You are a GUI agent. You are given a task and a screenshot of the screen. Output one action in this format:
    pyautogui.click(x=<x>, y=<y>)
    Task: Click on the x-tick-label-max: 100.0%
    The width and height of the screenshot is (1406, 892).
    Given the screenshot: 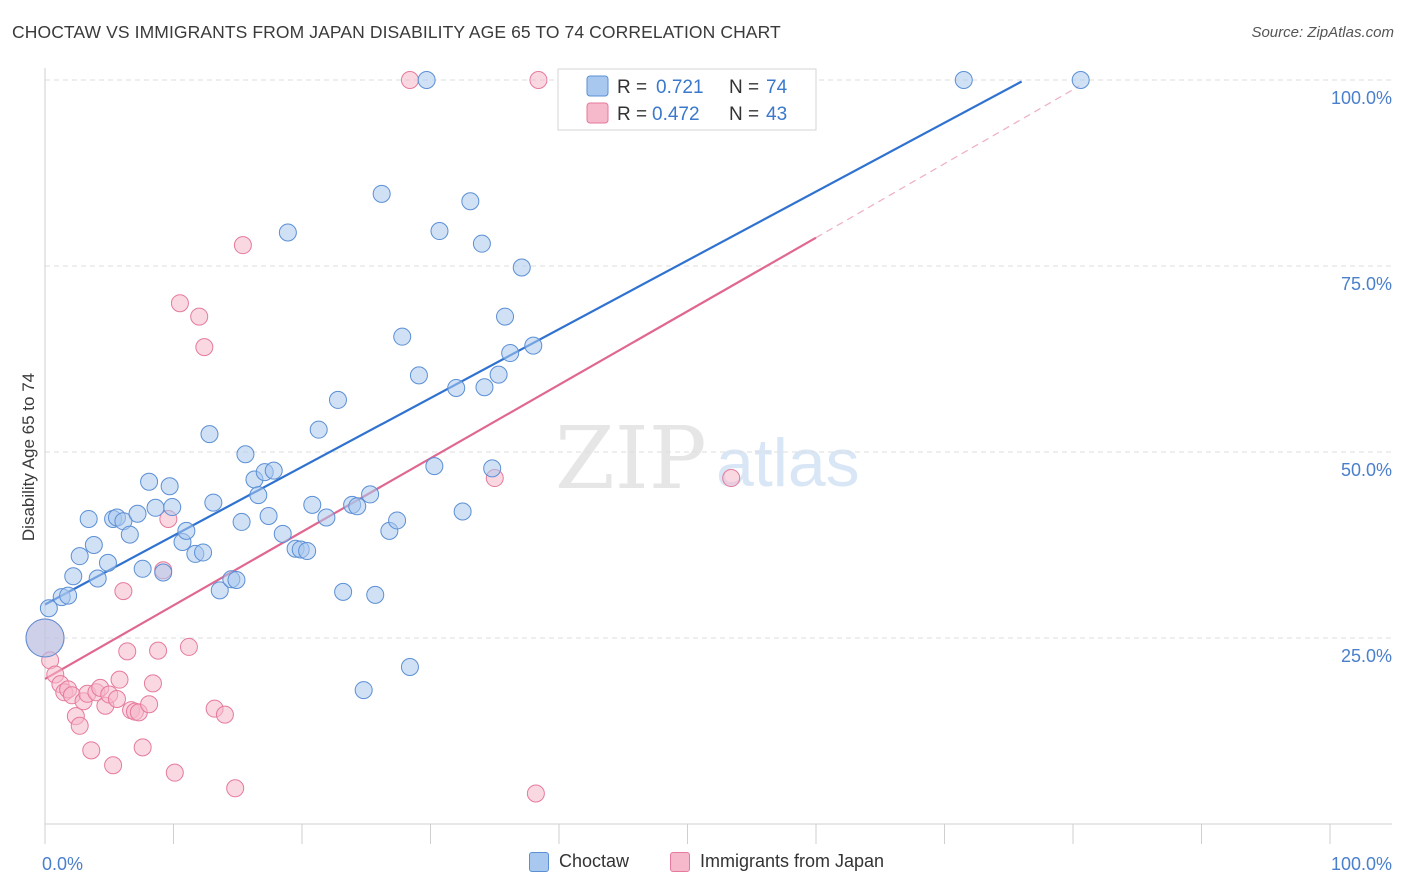 What is the action you would take?
    pyautogui.click(x=1361, y=864)
    